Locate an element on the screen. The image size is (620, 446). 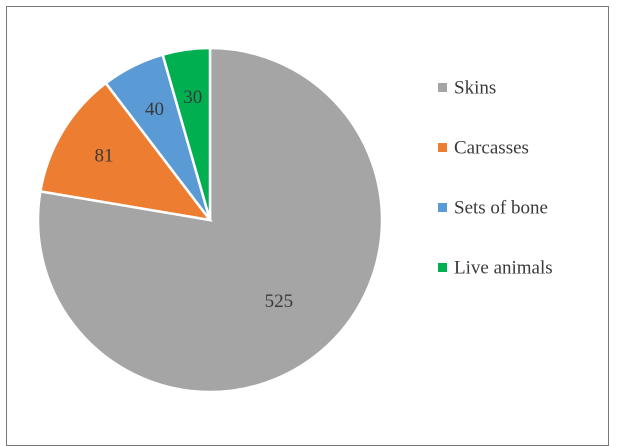
legend-label-sets-of-bone: Sets of bone is located at coordinates (501, 208).